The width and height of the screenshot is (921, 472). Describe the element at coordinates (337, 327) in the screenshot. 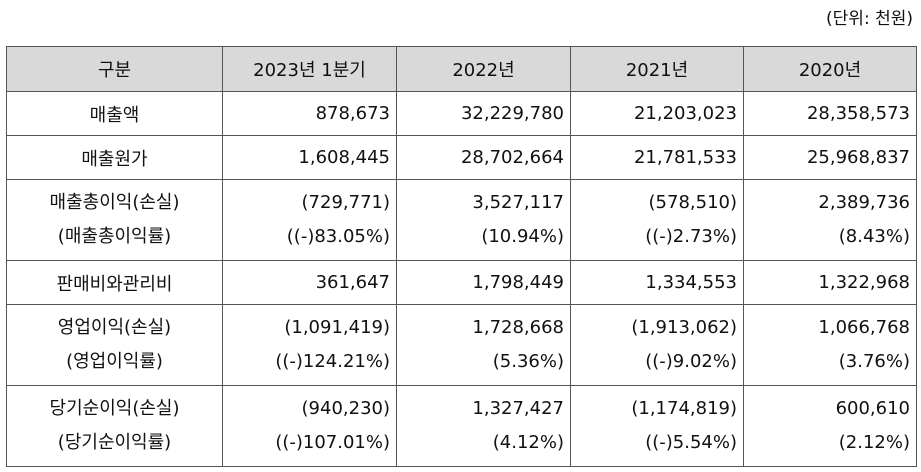

I see `cell-value: (1,091,419)` at that location.